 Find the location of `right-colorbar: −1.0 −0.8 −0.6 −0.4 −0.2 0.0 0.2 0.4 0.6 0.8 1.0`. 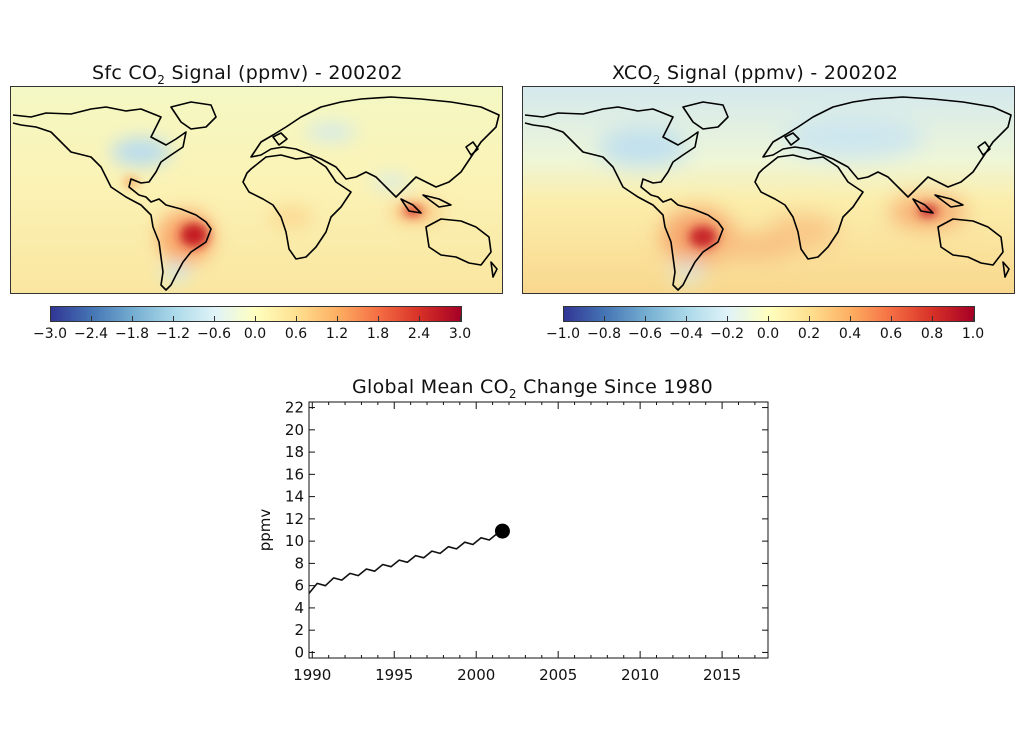

right-colorbar: −1.0 −0.8 −0.6 −0.4 −0.2 0.0 0.2 0.4 0.6 0.8 1.0 is located at coordinates (765, 326).